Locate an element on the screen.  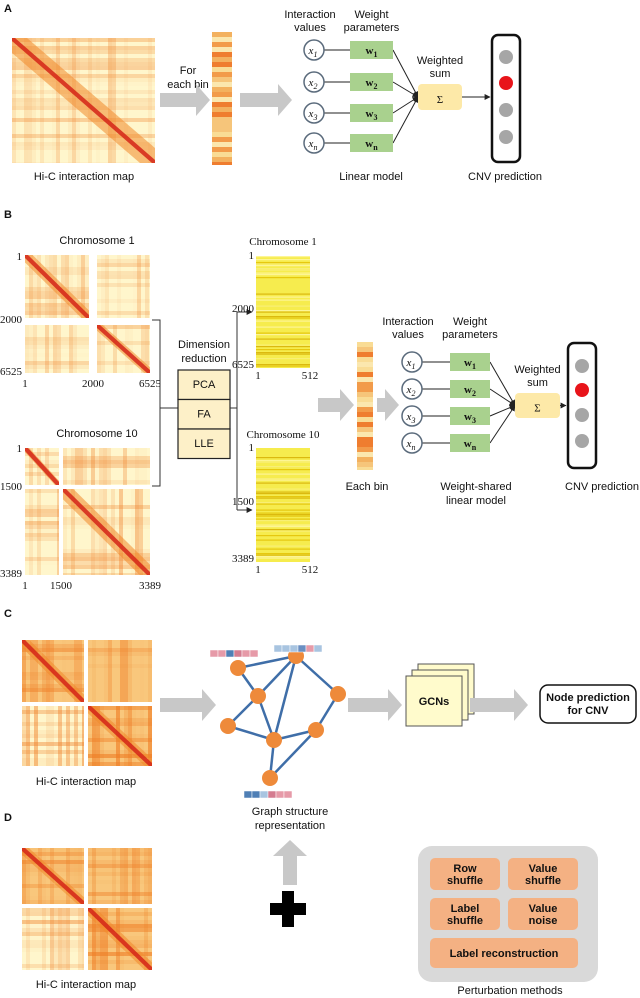
feature-cell is located at coordinates (246, 653).